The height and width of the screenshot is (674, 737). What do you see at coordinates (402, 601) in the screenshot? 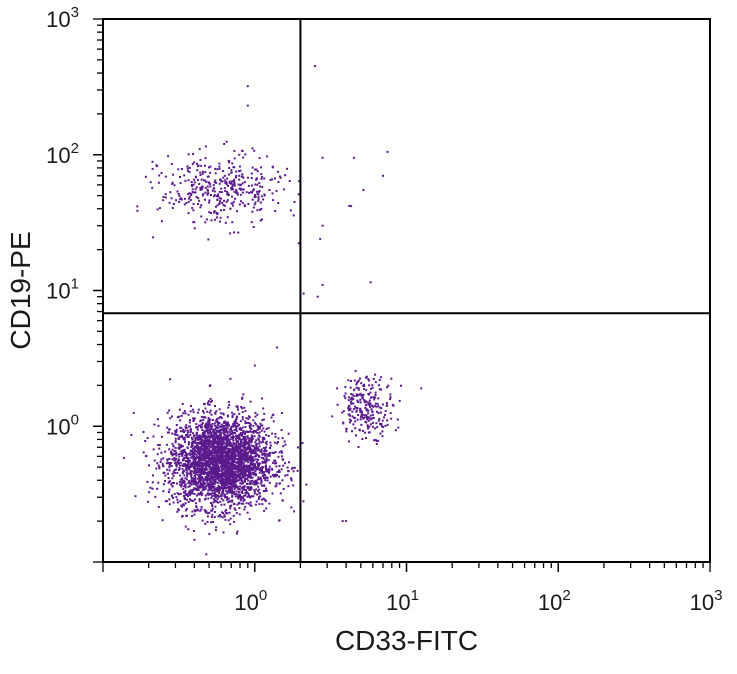
I see `x-tick-label: 101` at bounding box center [402, 601].